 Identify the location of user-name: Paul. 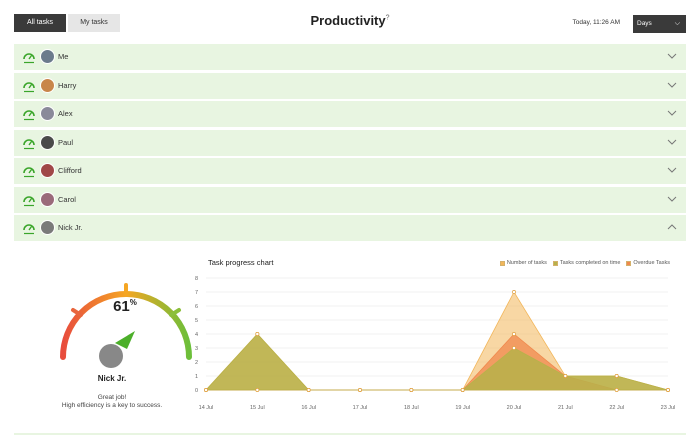
(66, 142).